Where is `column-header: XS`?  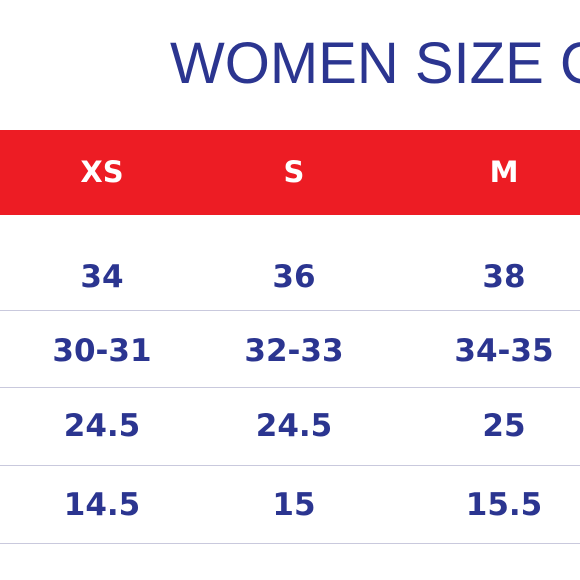 column-header: XS is located at coordinates (102, 172).